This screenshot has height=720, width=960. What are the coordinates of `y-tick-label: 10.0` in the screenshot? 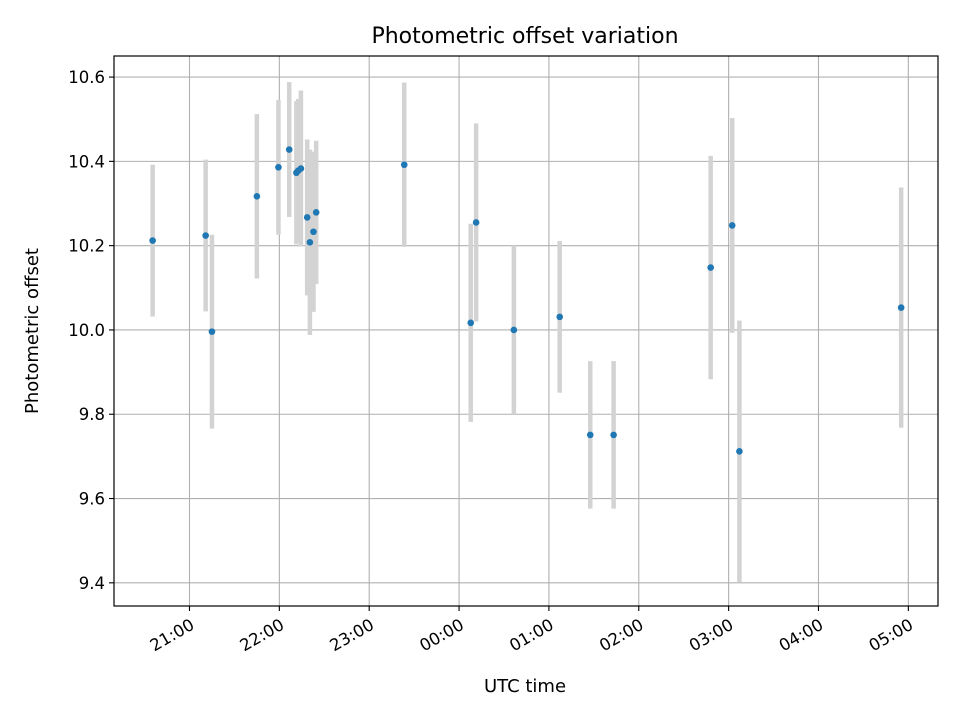 It's located at (86, 330).